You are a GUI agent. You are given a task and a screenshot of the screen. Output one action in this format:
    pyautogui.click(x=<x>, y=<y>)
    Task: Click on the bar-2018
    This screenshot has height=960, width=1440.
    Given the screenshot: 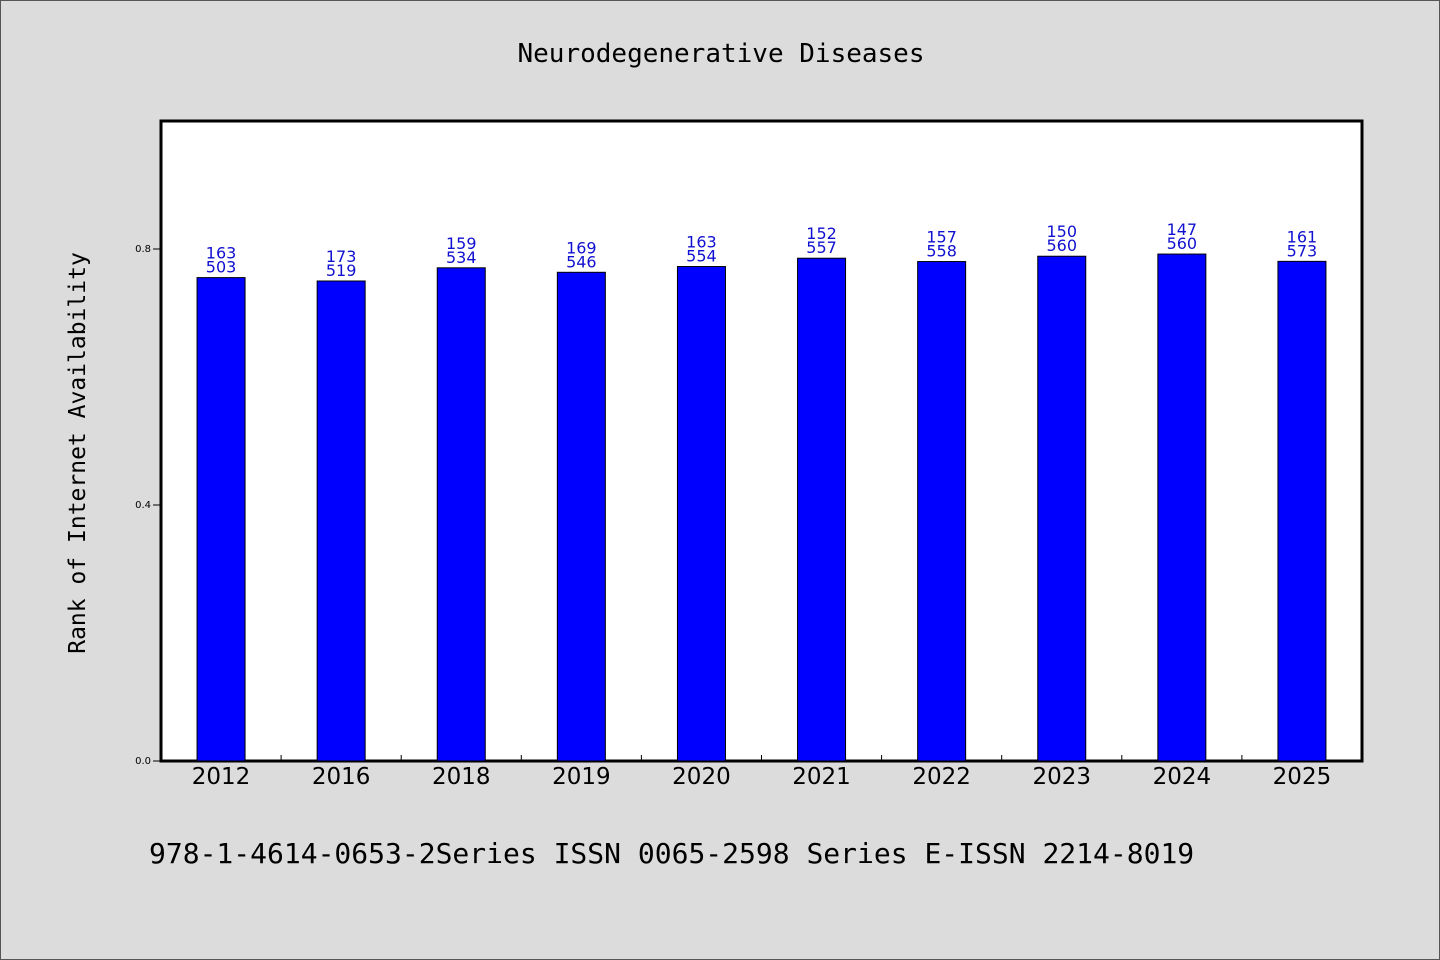 What is the action you would take?
    pyautogui.click(x=461, y=514)
    